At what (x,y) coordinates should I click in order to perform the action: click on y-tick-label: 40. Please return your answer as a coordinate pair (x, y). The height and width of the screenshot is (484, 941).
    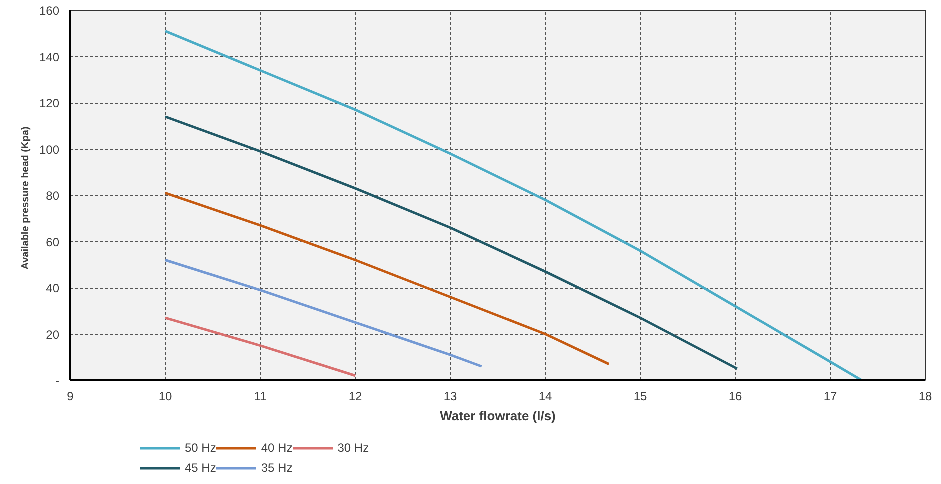
    Looking at the image, I should click on (53, 289).